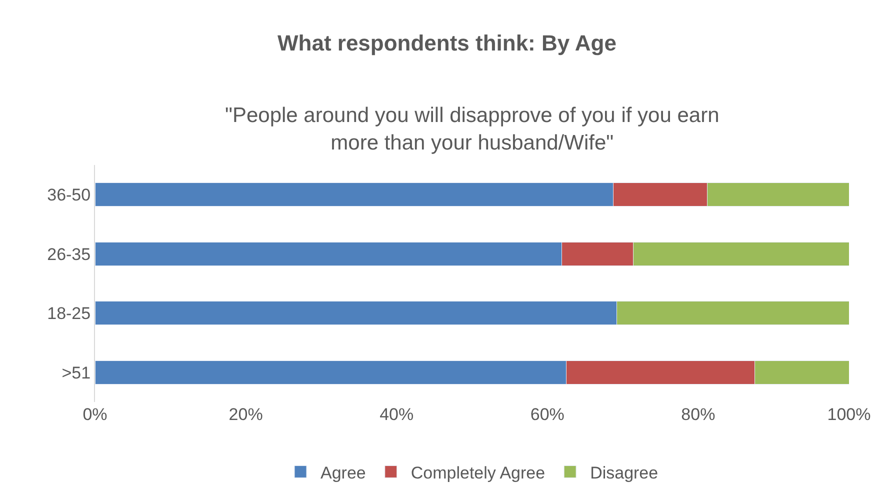 This screenshot has width=894, height=502. I want to click on chart-title: What respondents think: By Age, so click(447, 43).